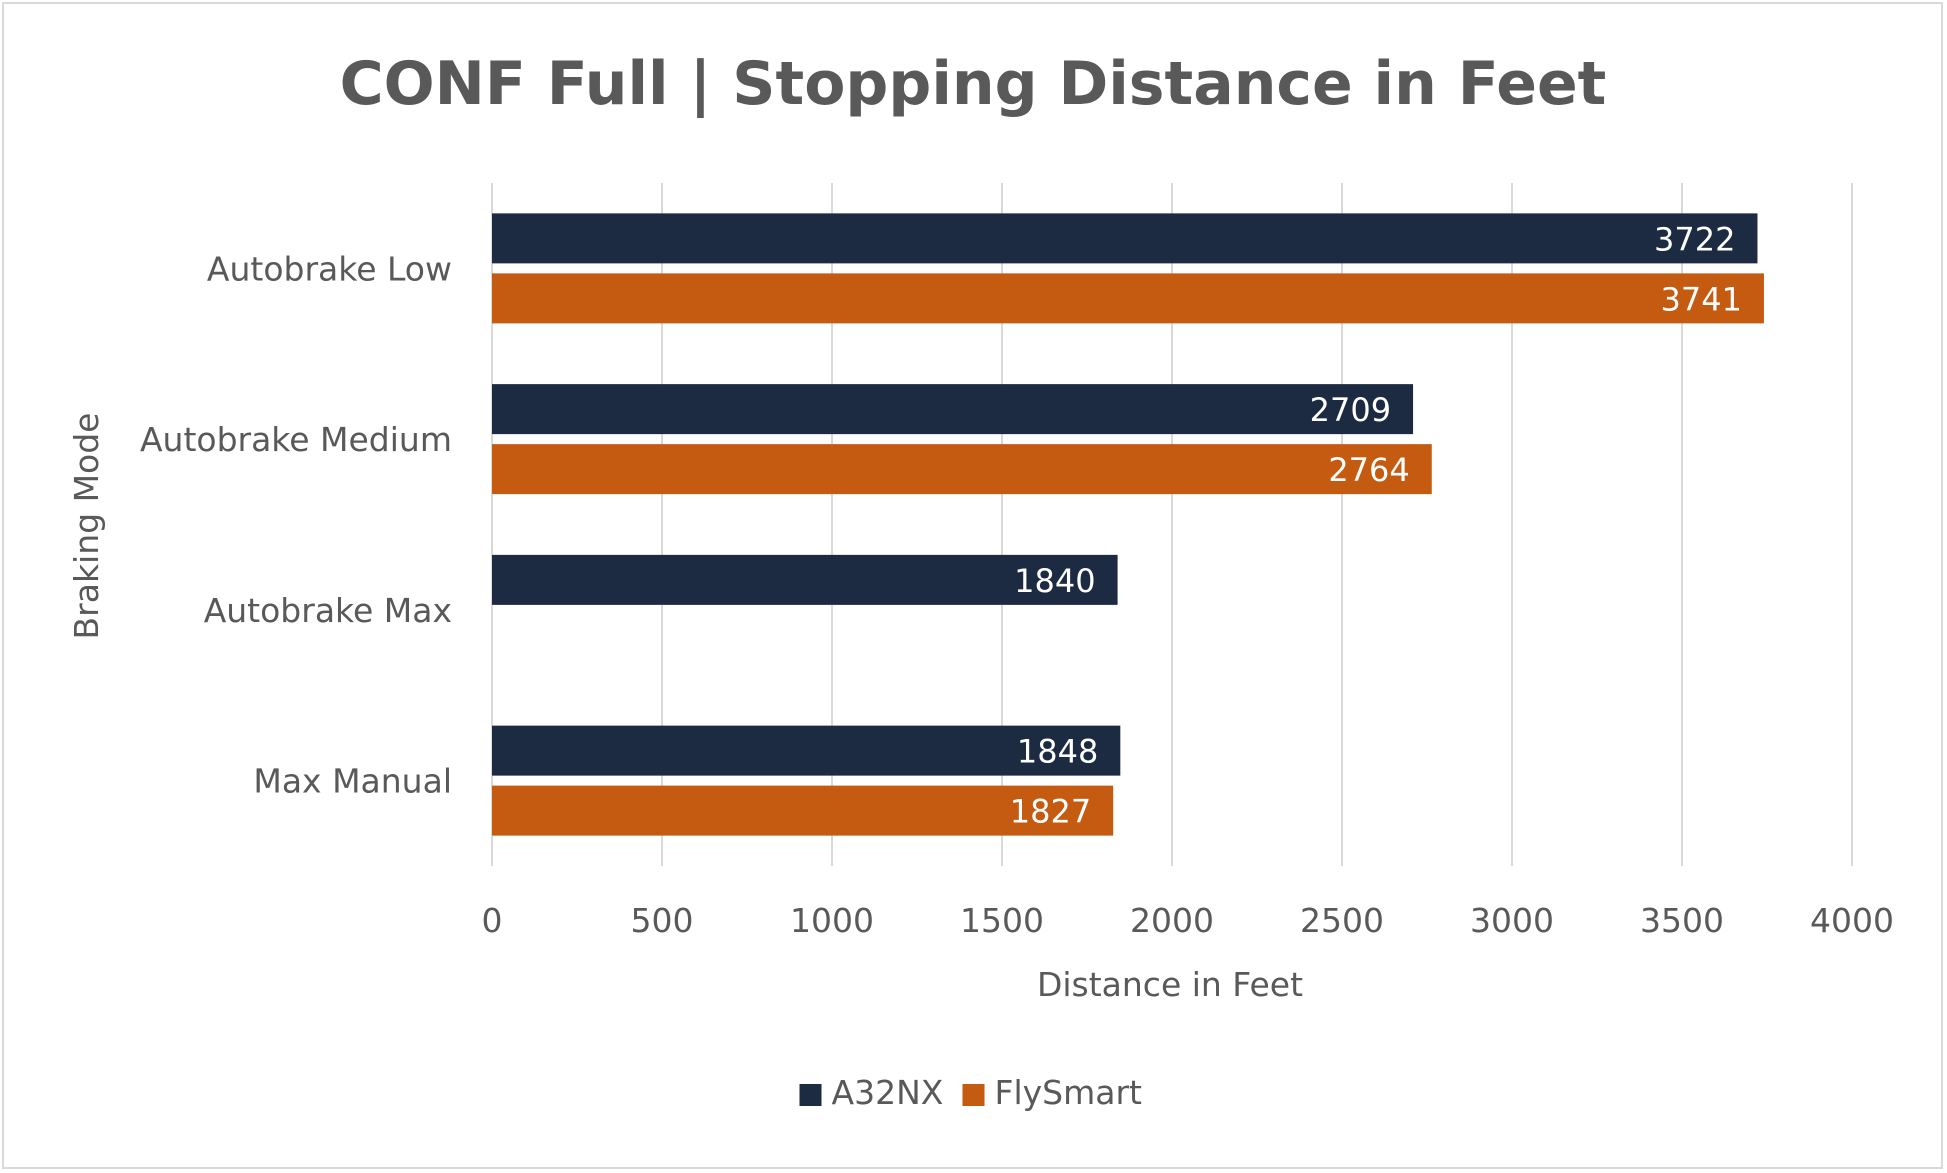  What do you see at coordinates (888, 1092) in the screenshot?
I see `legend-label-a32nx: A32NX` at bounding box center [888, 1092].